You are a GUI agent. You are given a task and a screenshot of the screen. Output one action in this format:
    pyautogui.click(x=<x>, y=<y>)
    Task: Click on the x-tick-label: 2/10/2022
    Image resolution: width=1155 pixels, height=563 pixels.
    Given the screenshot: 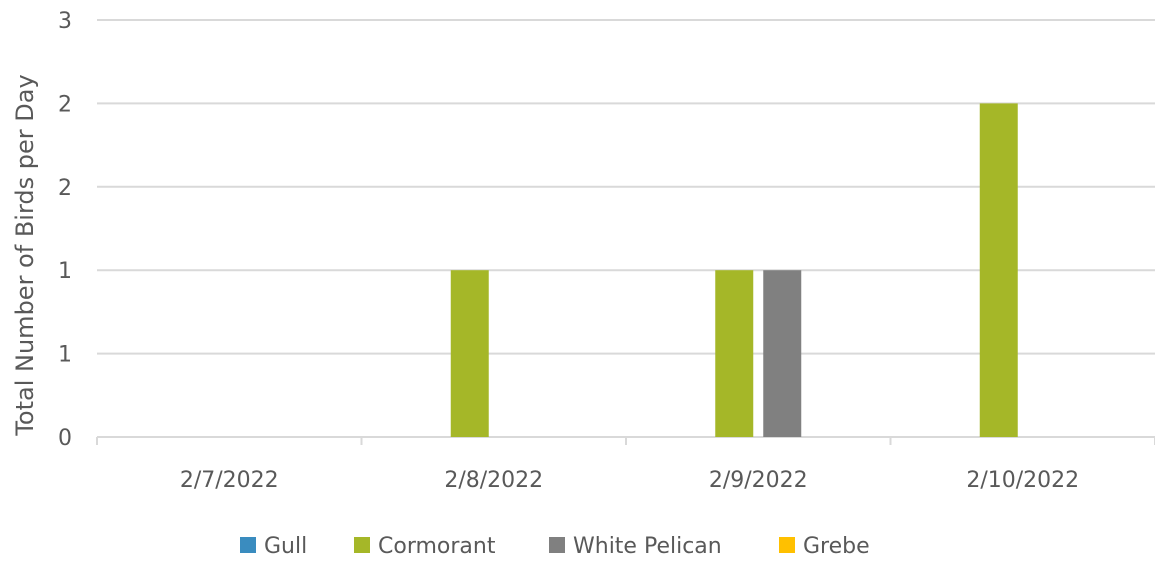 What is the action you would take?
    pyautogui.click(x=1022, y=480)
    